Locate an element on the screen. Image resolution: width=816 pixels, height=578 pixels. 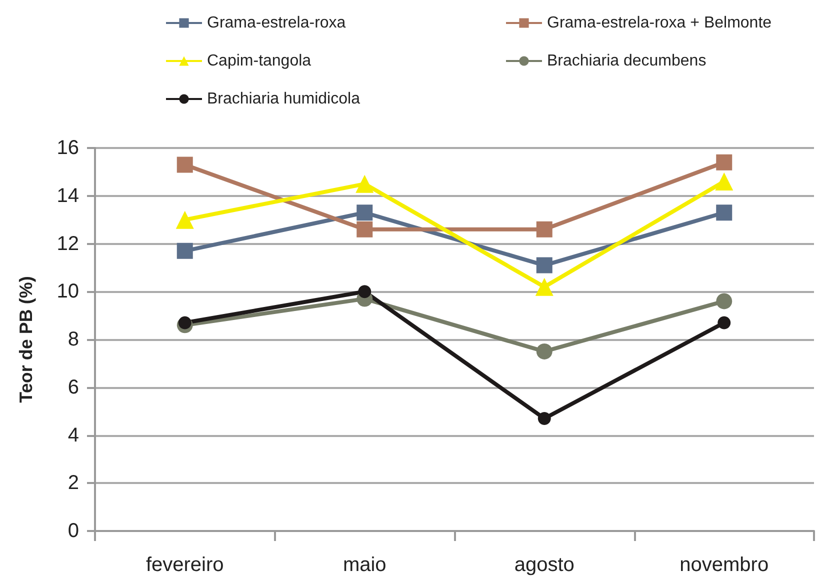
legend-label: Grama-estrela-roxa is located at coordinates (276, 23).